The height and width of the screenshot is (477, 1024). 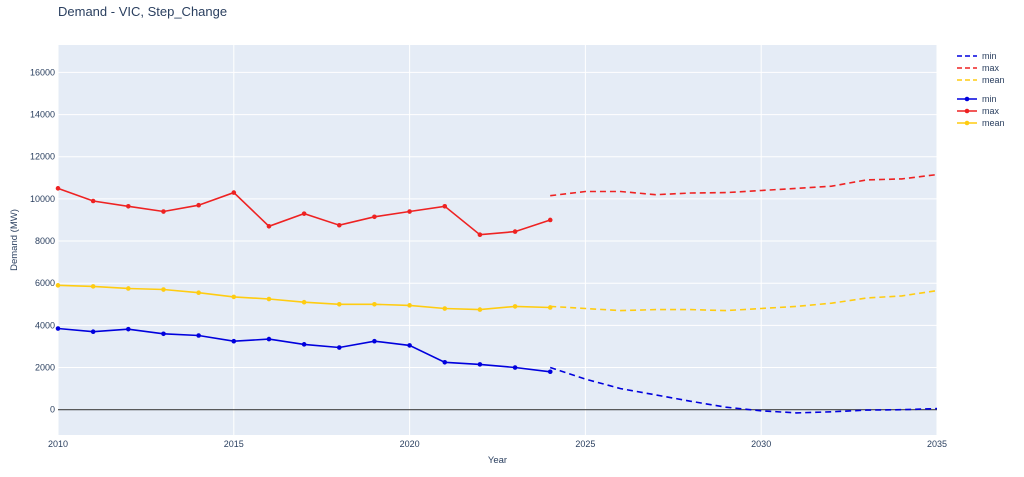 What do you see at coordinates (497, 460) in the screenshot?
I see `x-axis-title: Year` at bounding box center [497, 460].